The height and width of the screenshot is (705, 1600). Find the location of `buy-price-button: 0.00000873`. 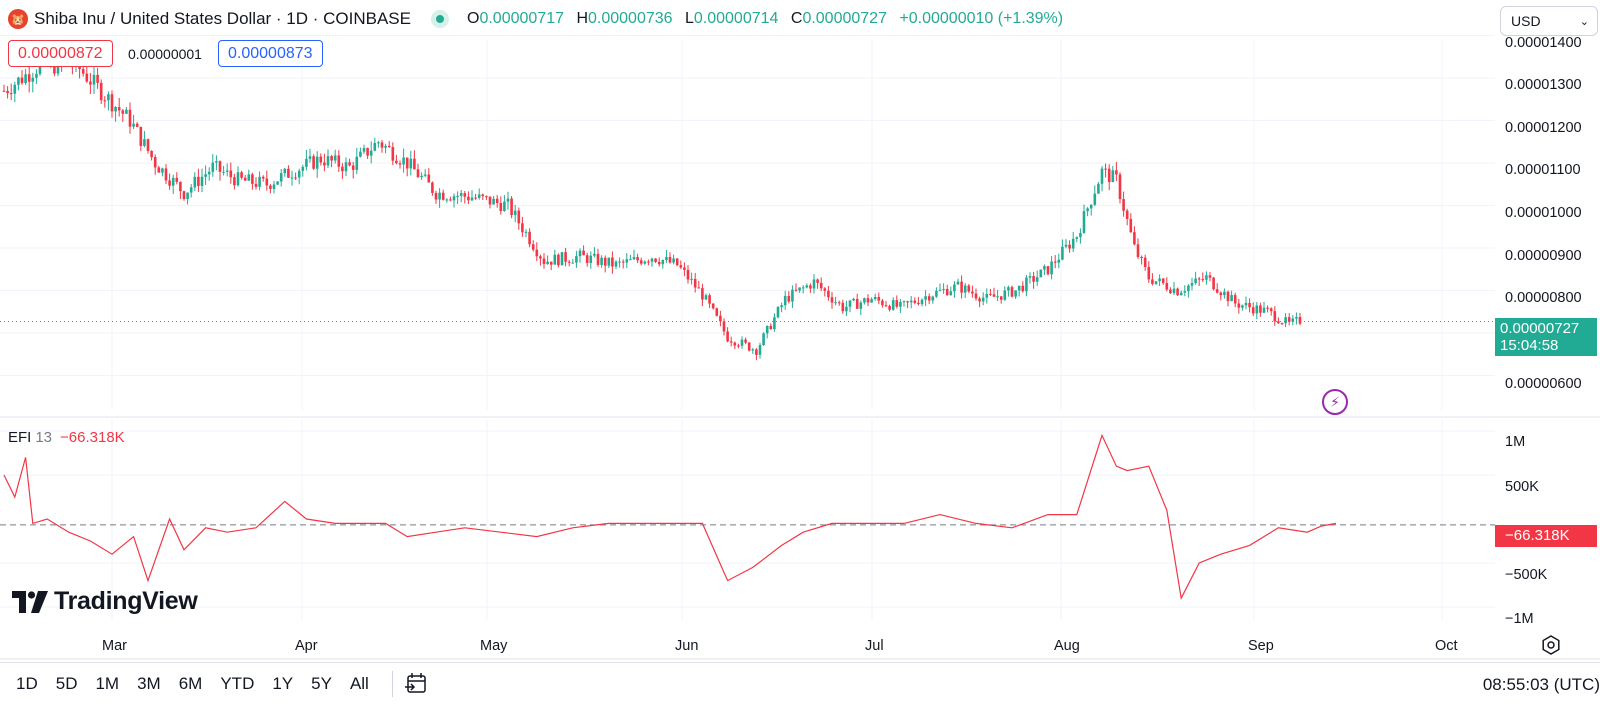

buy-price-button: 0.00000873 is located at coordinates (270, 53).